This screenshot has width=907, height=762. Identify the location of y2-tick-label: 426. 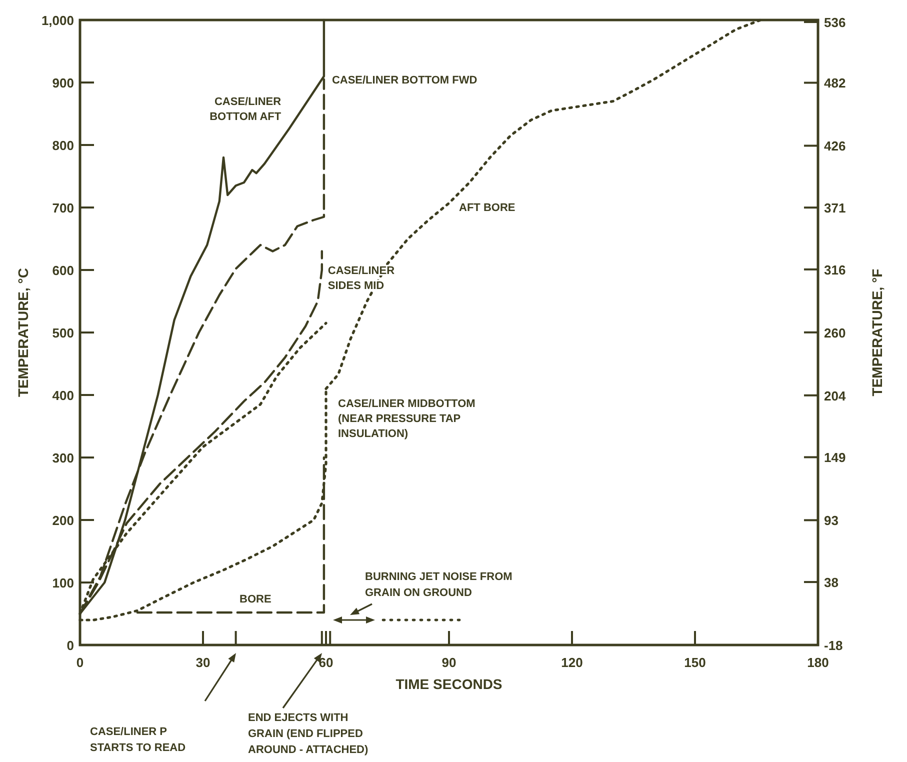
(835, 146).